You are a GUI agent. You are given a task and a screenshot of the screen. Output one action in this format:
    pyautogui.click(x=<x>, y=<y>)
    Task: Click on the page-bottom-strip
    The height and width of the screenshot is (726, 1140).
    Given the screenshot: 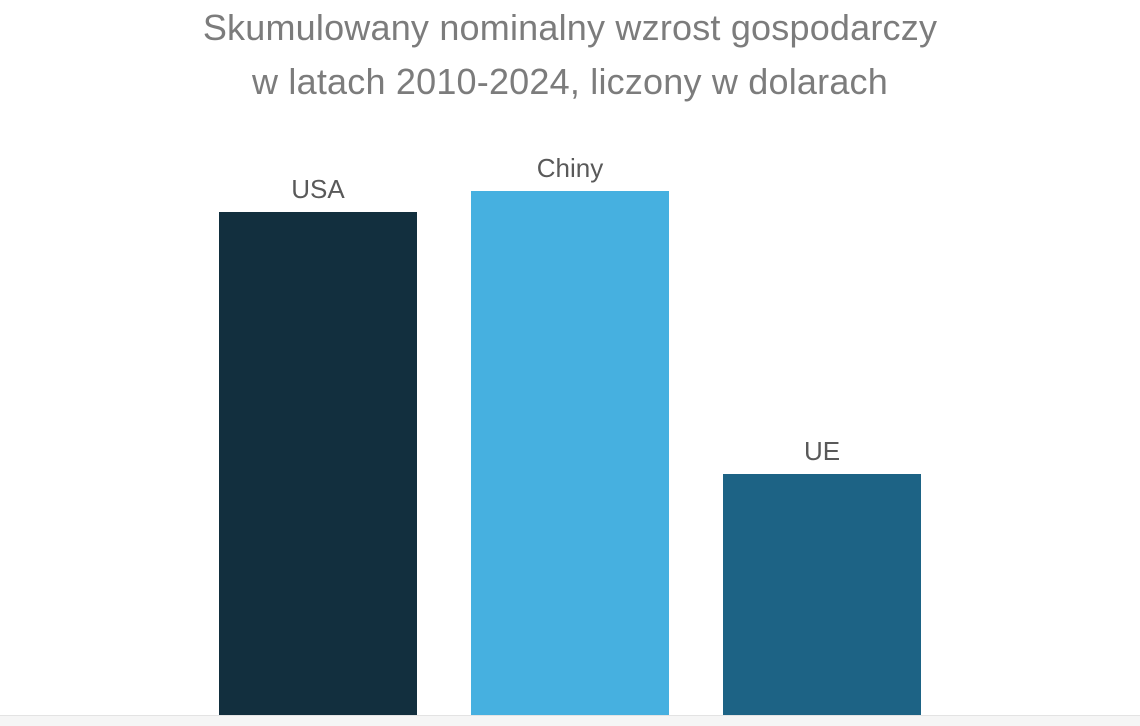 What is the action you would take?
    pyautogui.click(x=570, y=720)
    